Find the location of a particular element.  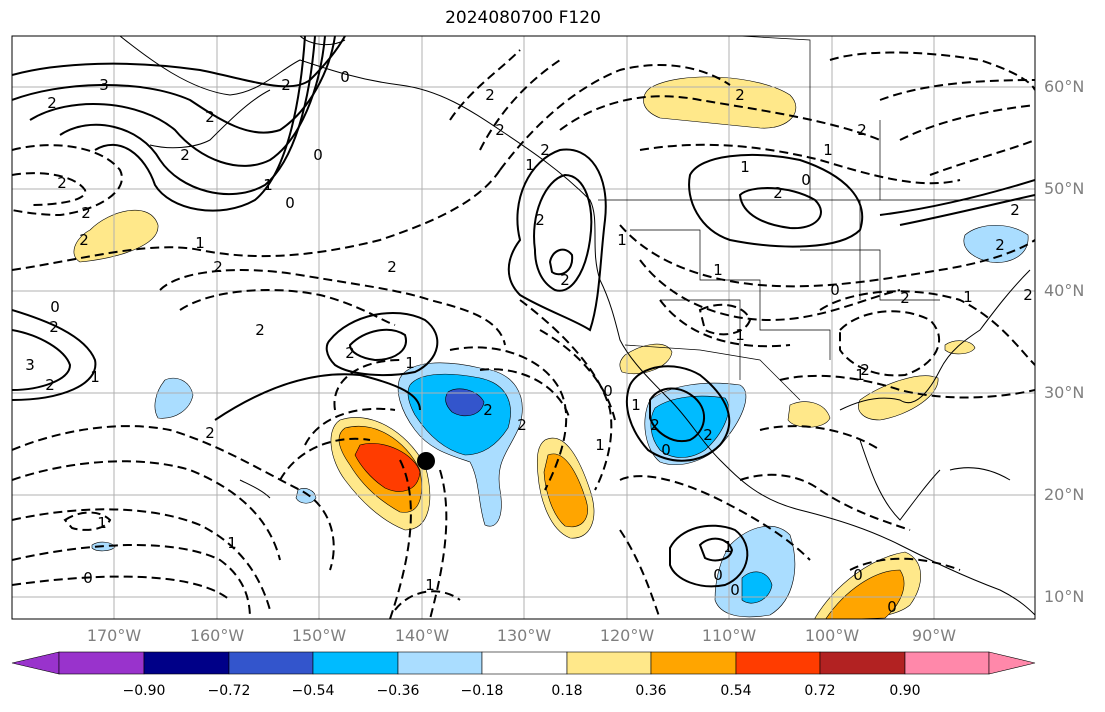

colorbar-extend-high is located at coordinates (1012, 663).